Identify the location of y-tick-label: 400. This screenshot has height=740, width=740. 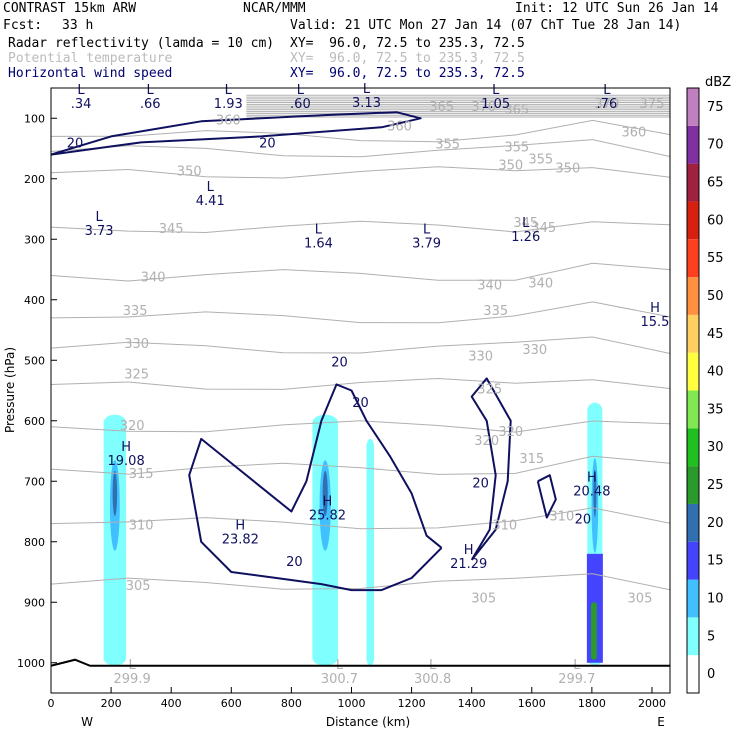
(34, 300).